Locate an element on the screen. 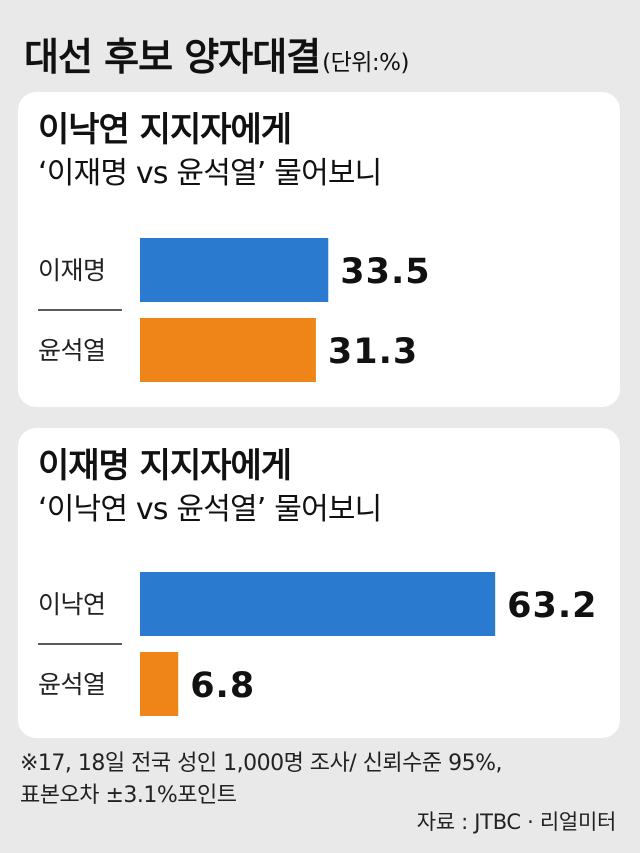  bar-chart-1: 이재명 33.5 윤석열 31.3 is located at coordinates (234, 310).